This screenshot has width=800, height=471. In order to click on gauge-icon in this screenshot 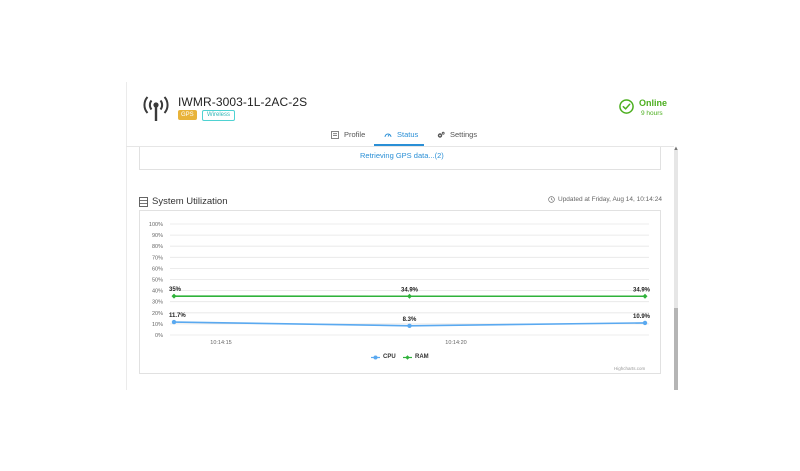, I will do `click(388, 135)`.